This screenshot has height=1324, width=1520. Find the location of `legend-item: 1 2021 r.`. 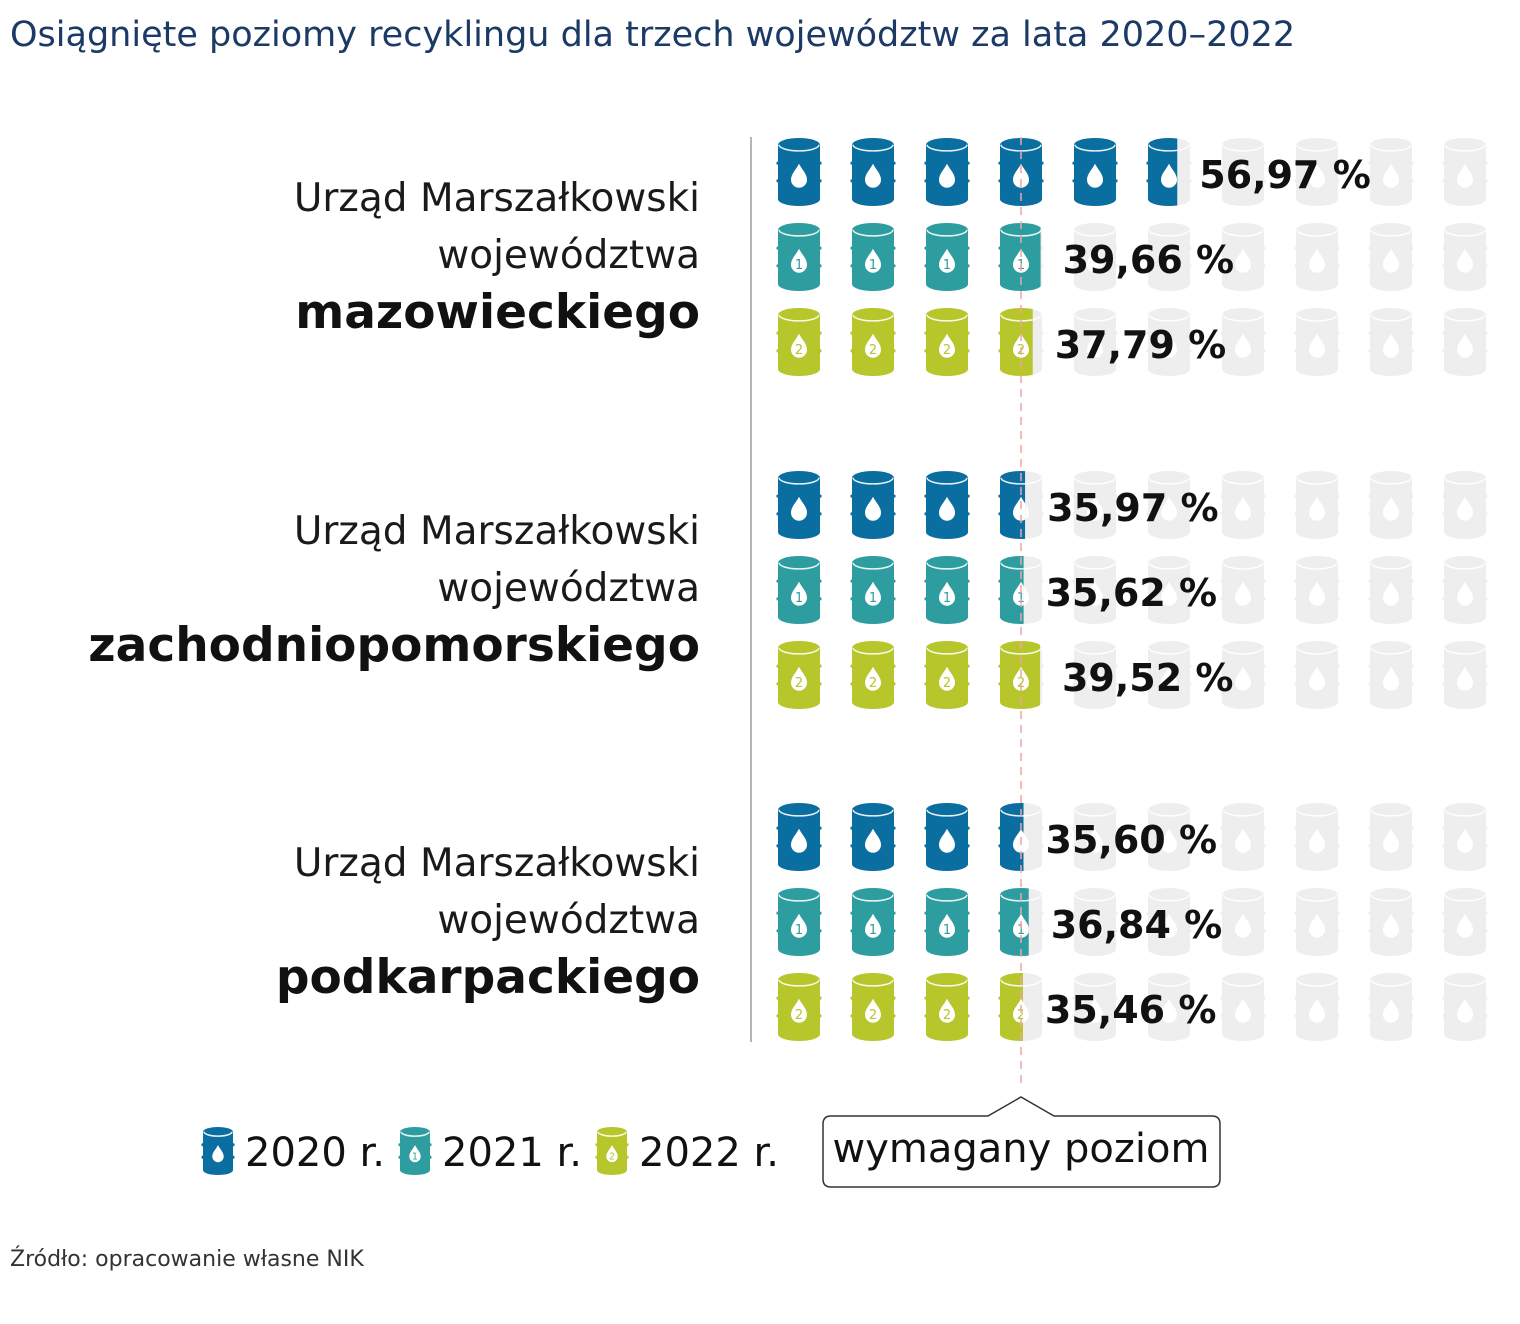

legend-item: 1 2021 r. is located at coordinates (490, 1151).